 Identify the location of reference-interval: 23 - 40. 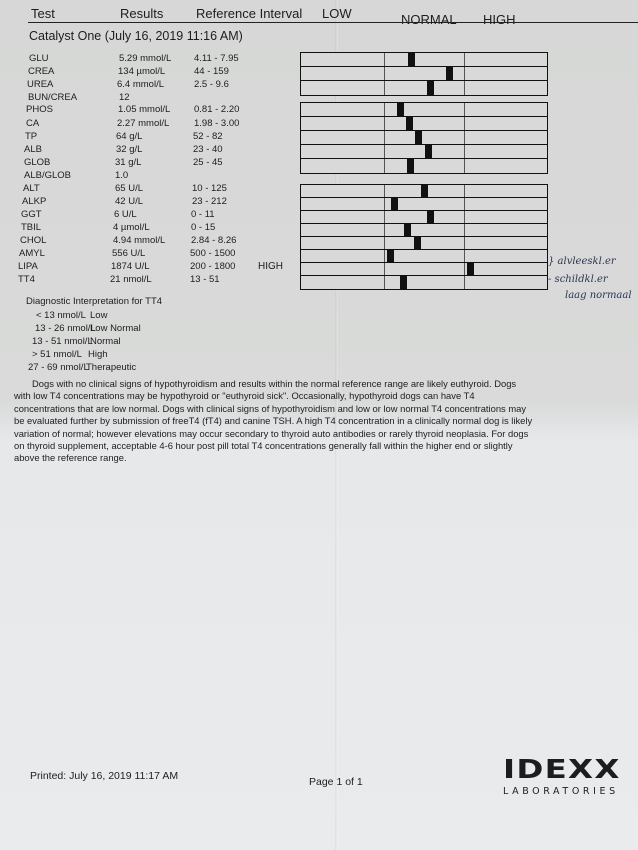
(208, 149).